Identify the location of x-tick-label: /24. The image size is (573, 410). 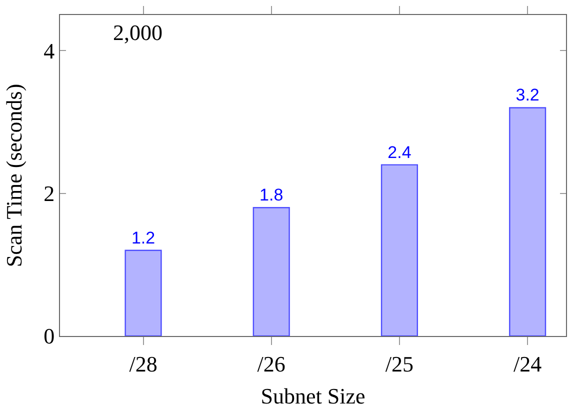
(528, 363).